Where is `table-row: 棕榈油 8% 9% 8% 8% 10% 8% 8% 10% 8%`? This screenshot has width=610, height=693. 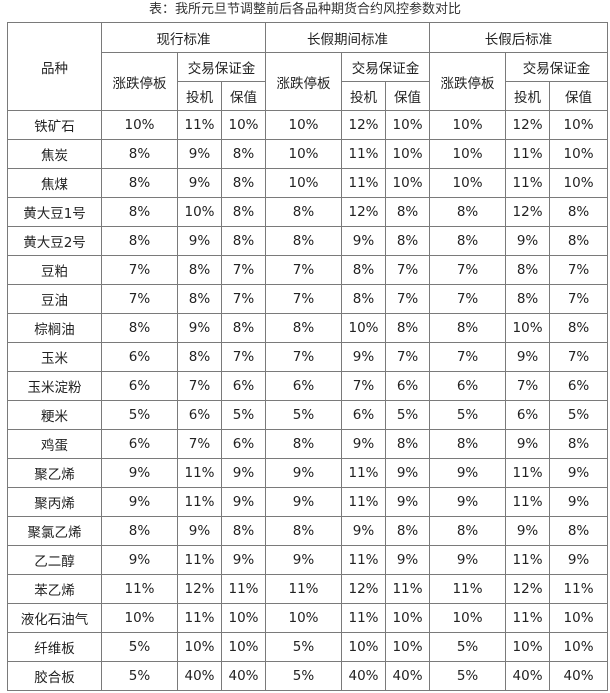
table-row: 棕榈油 8% 9% 8% 8% 10% 8% 8% 10% 8% is located at coordinates (308, 328).